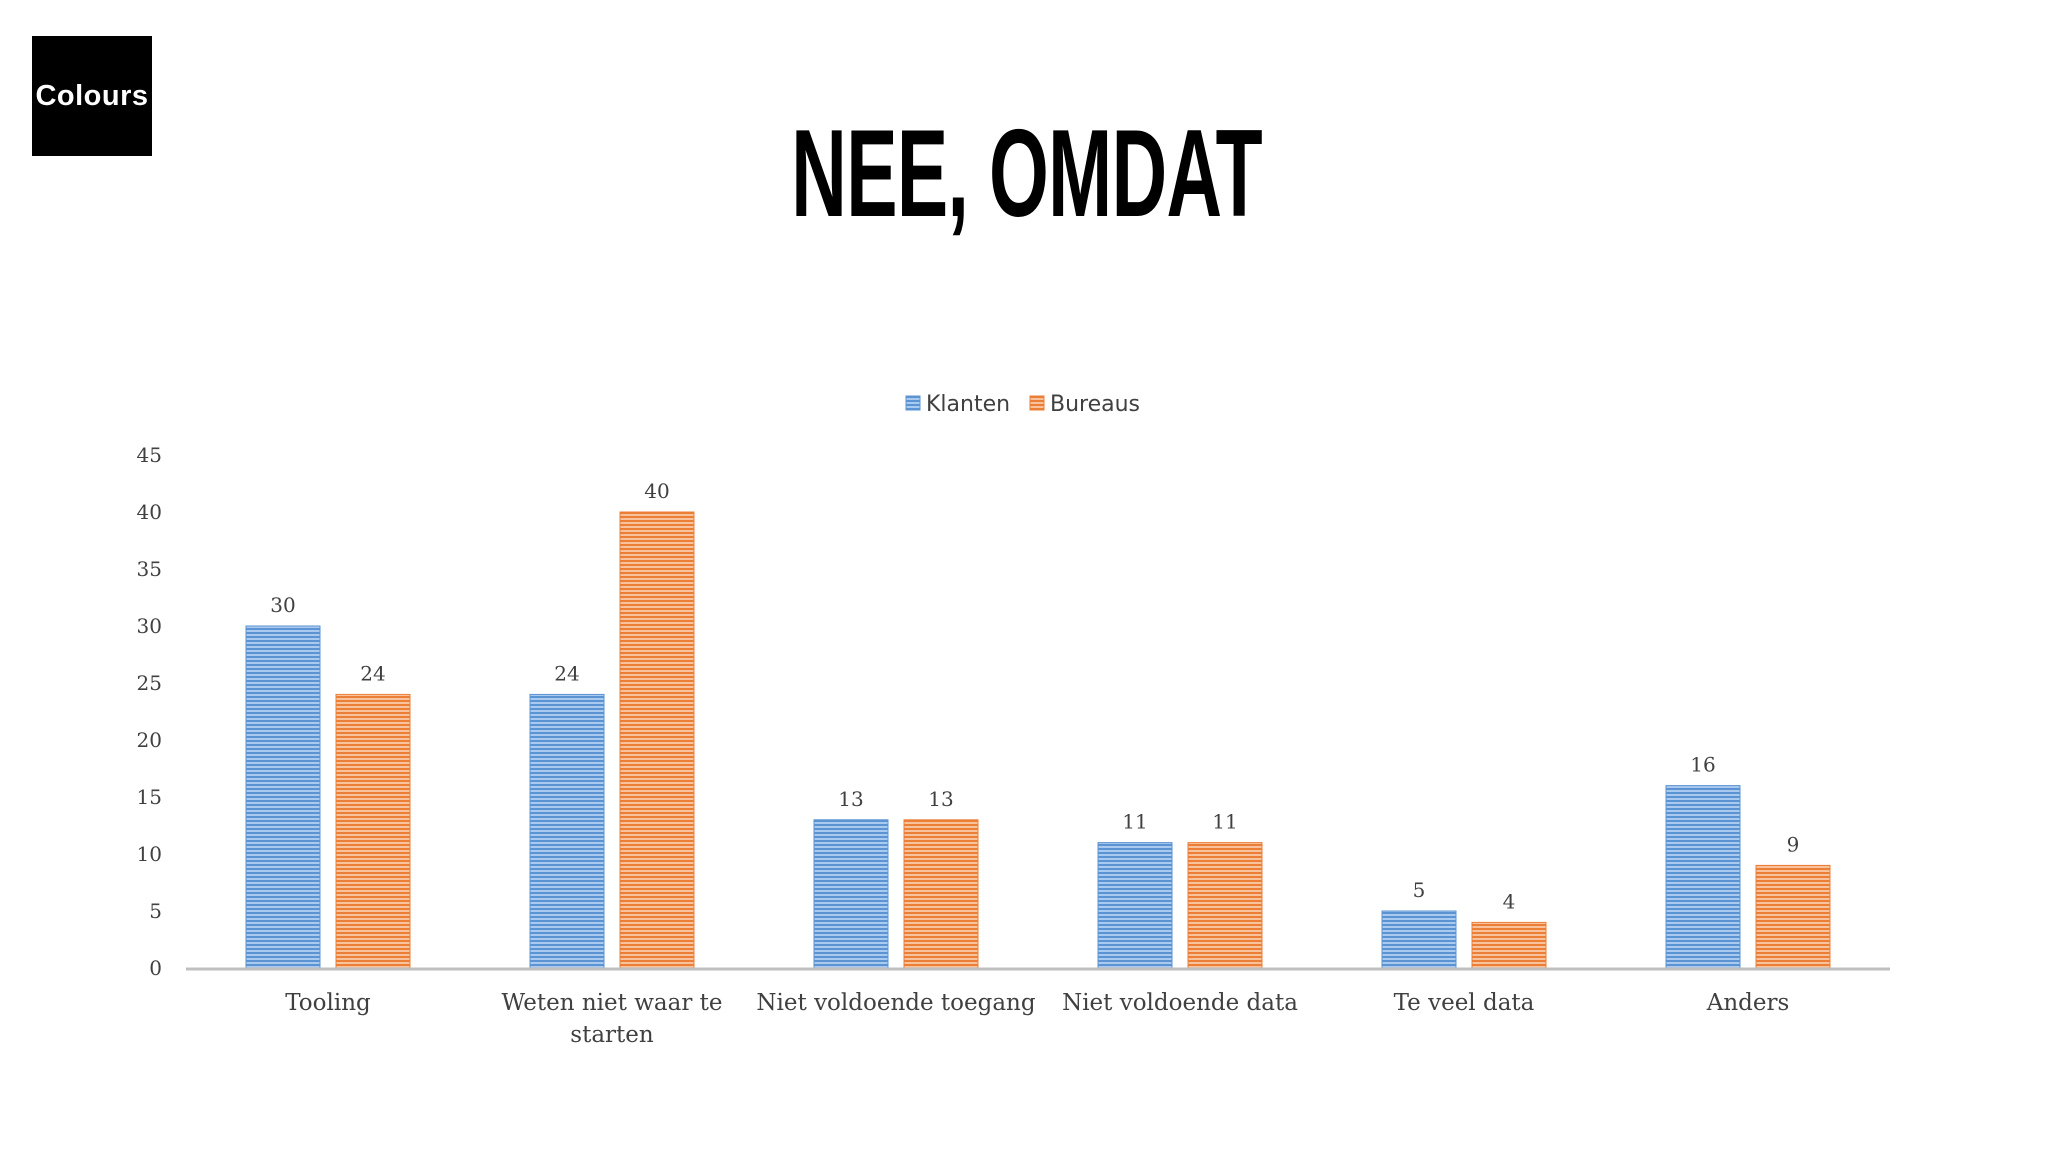 The image size is (2048, 1152). Describe the element at coordinates (1793, 844) in the screenshot. I see `data-label: 9` at that location.